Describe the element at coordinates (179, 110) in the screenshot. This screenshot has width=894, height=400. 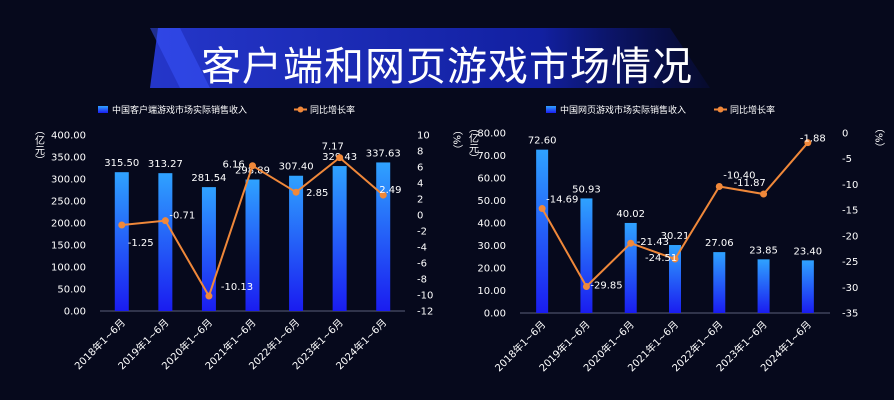
I see `legend-bar-label: 中国客户端游戏市场实际销售收入` at that location.